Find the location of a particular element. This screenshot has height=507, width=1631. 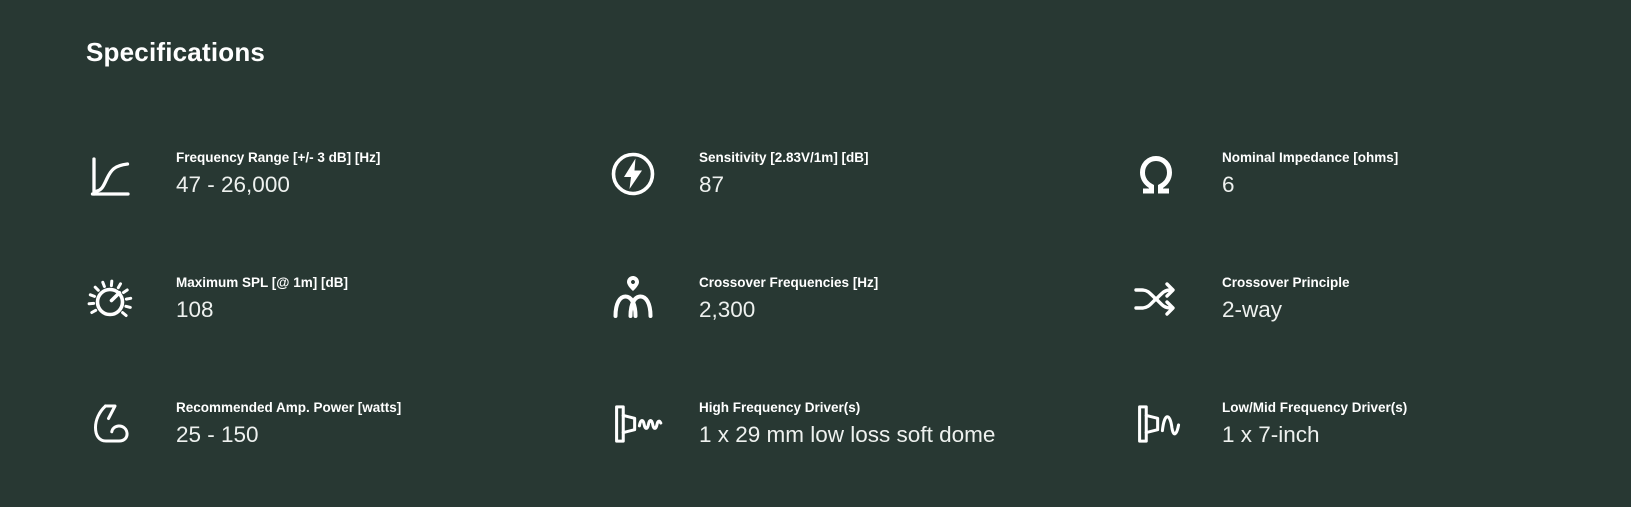

spec-text: Nominal Impedance [ohms] 6 is located at coordinates (1310, 174).